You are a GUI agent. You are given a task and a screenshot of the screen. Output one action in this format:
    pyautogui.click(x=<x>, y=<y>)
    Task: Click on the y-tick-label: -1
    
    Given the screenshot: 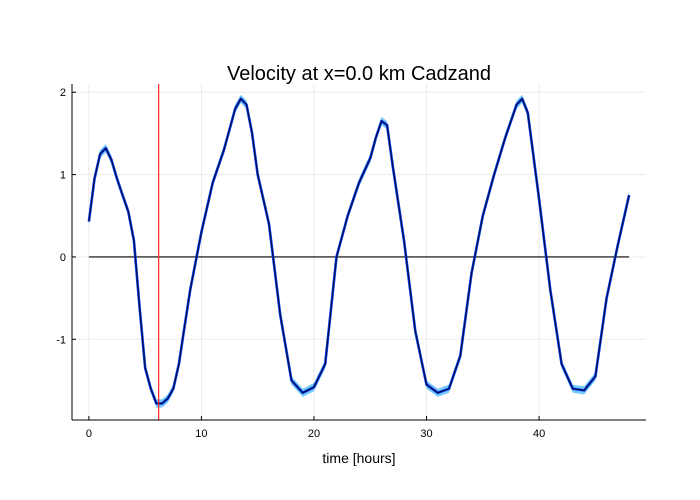 What is the action you would take?
    pyautogui.click(x=61, y=340)
    